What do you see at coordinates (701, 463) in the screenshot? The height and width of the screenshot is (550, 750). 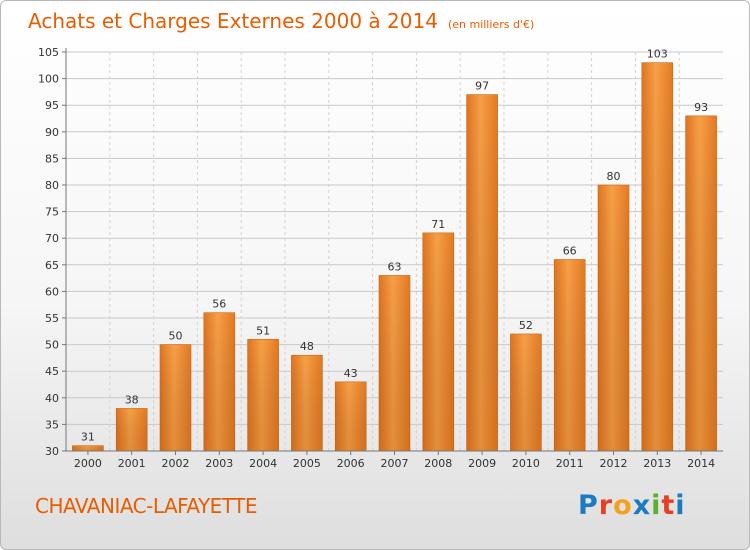 I see `x-tick-label: 2014` at bounding box center [701, 463].